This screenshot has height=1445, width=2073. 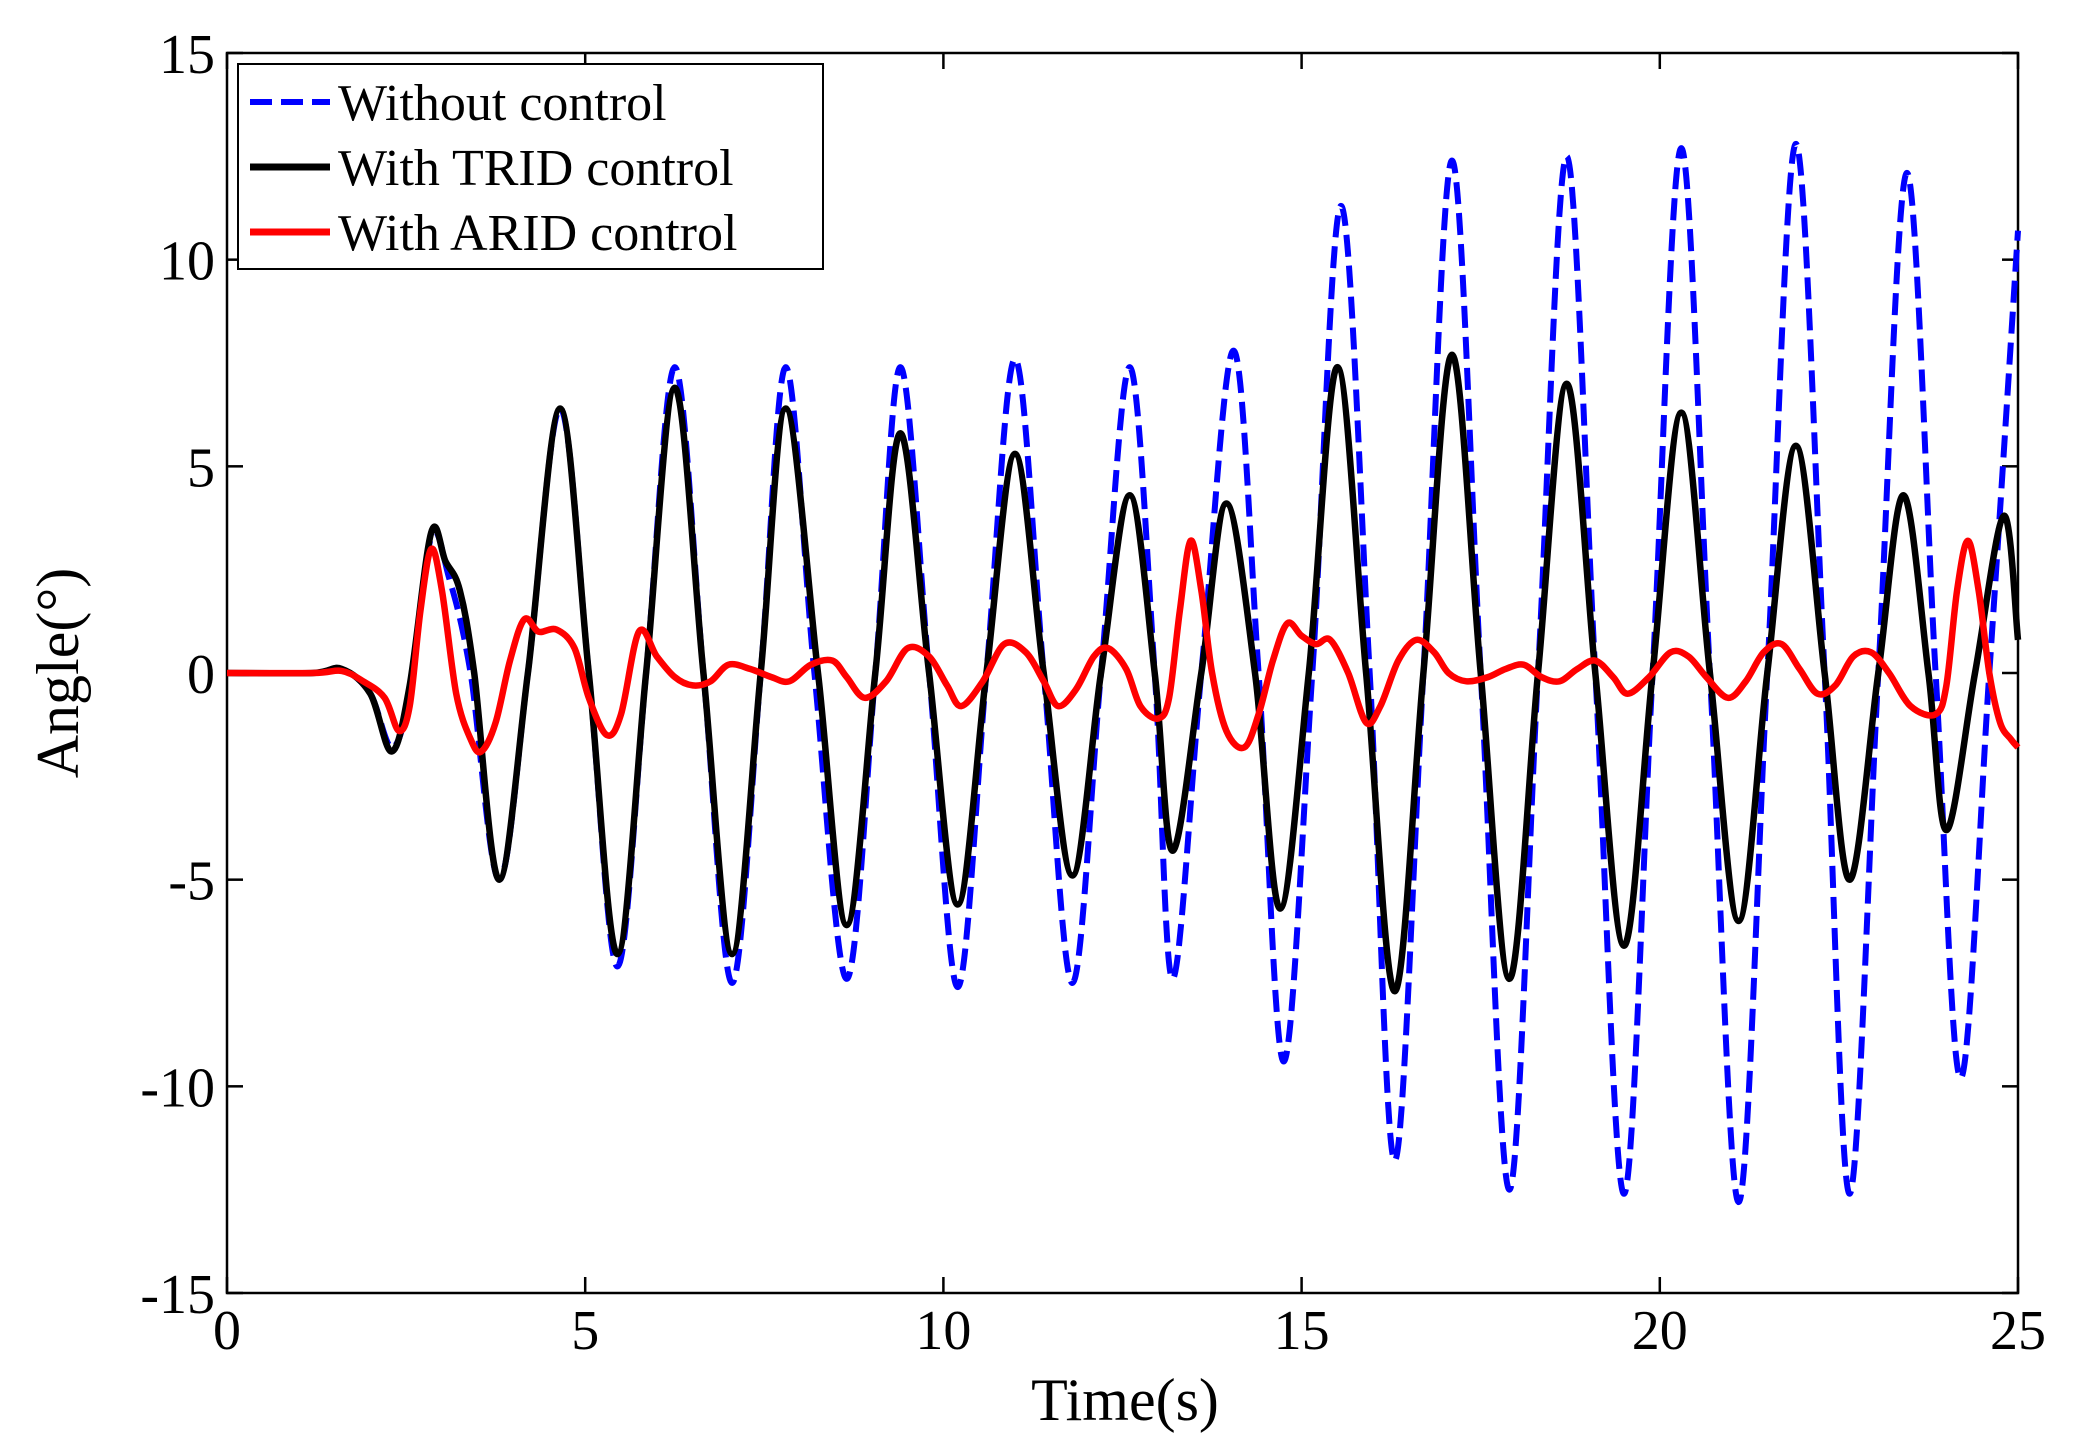 I want to click on x-tick-label: 25, so click(x=2018, y=1331).